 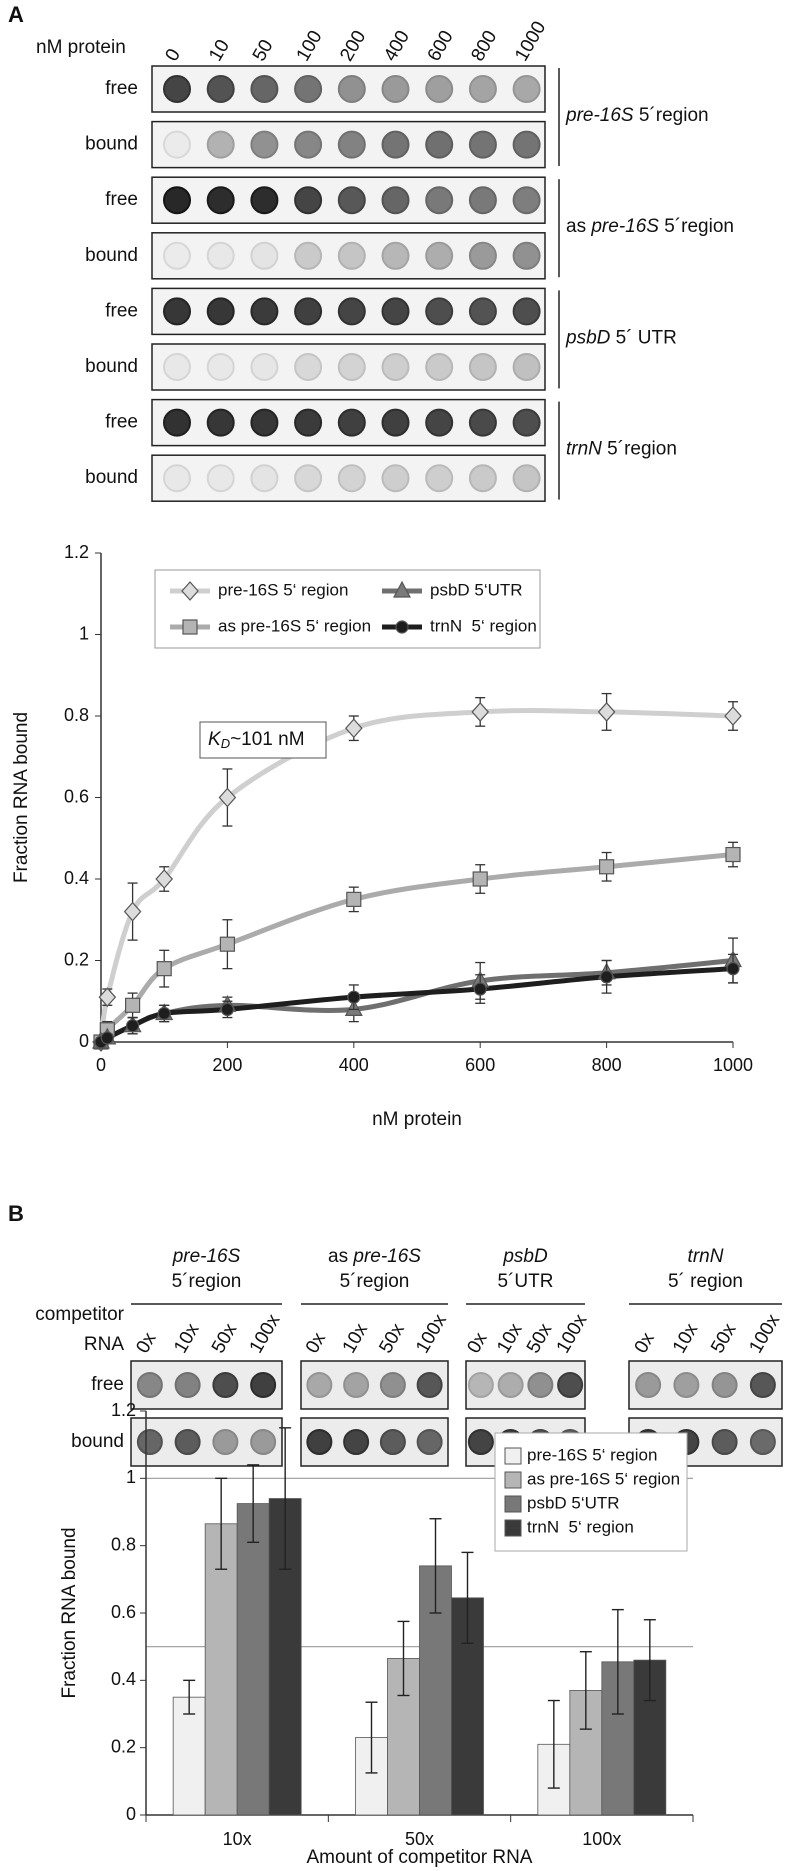 I want to click on label: psbD 5´ UTR, so click(x=621, y=337).